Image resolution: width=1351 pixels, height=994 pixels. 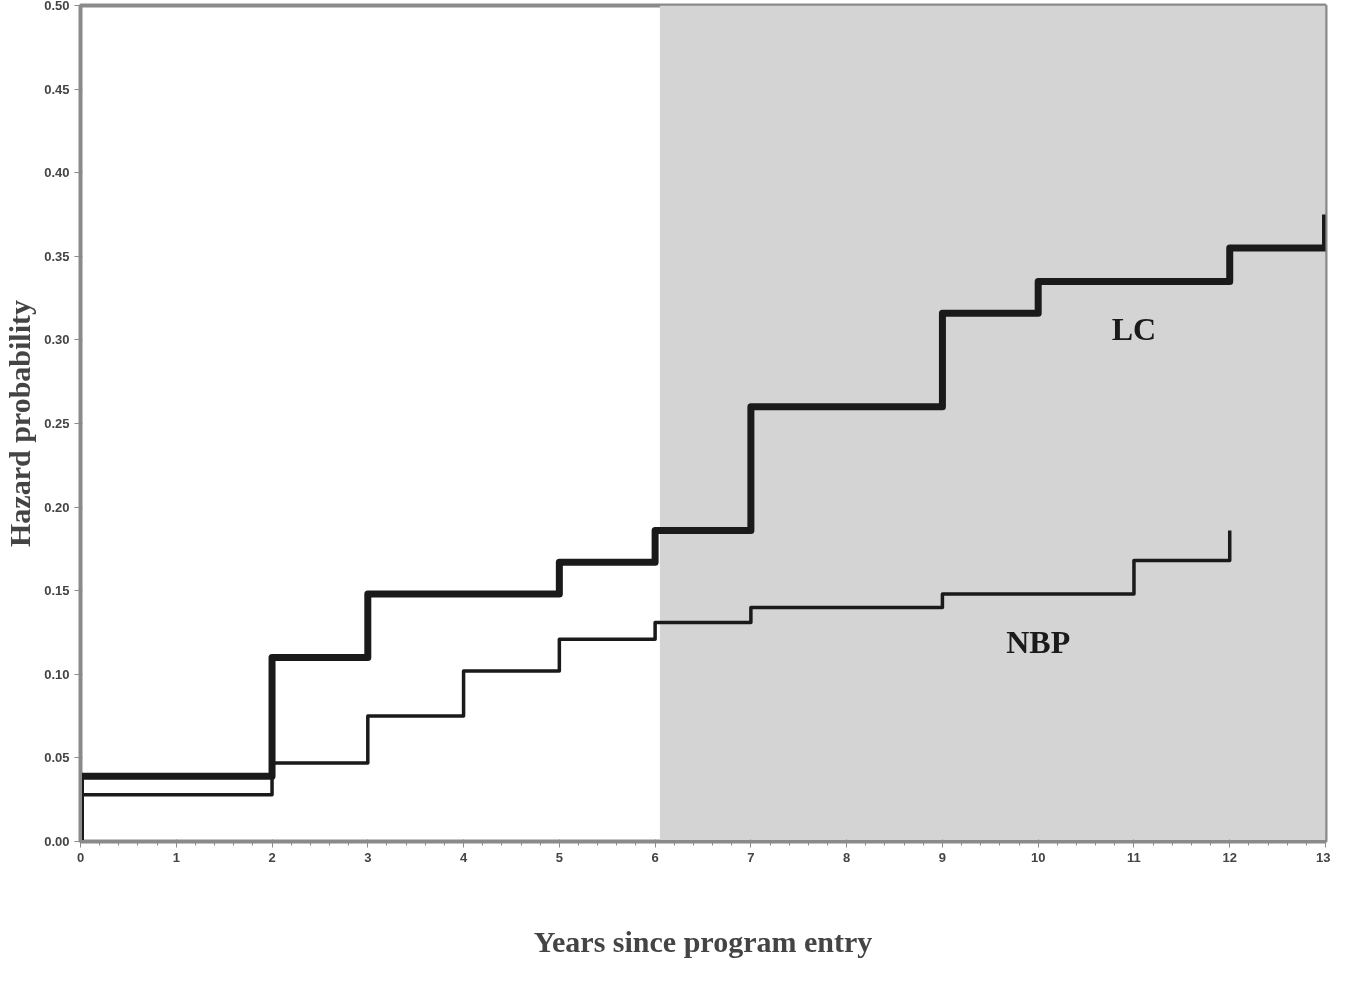 What do you see at coordinates (57, 340) in the screenshot?
I see `y-tick-label: 0.30` at bounding box center [57, 340].